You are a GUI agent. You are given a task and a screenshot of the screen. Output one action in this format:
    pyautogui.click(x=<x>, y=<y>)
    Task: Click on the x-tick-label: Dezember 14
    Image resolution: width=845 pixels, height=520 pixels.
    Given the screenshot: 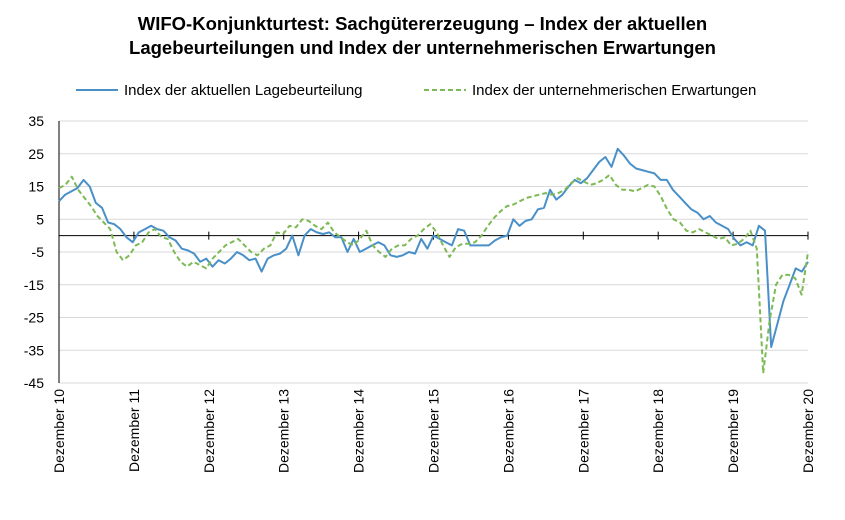 What is the action you would take?
    pyautogui.click(x=359, y=431)
    